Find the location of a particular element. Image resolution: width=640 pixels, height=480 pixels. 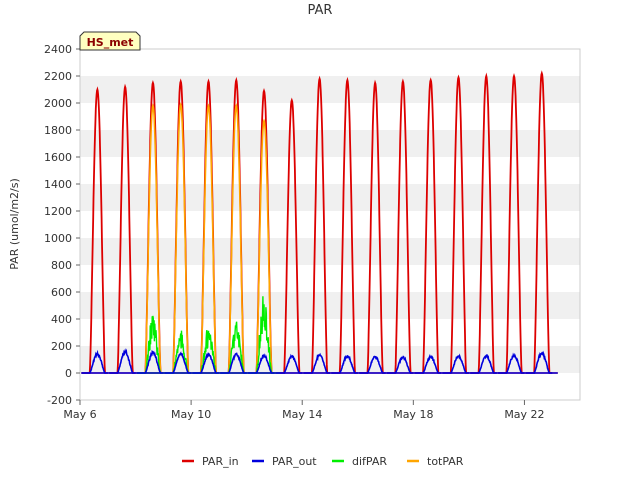

station-tag: HS_met is located at coordinates (110, 41).